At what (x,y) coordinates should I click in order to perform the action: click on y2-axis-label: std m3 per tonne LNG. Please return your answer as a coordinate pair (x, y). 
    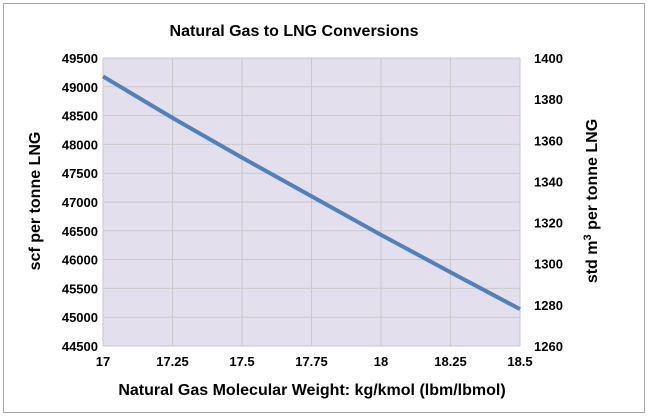
    Looking at the image, I should click on (591, 201).